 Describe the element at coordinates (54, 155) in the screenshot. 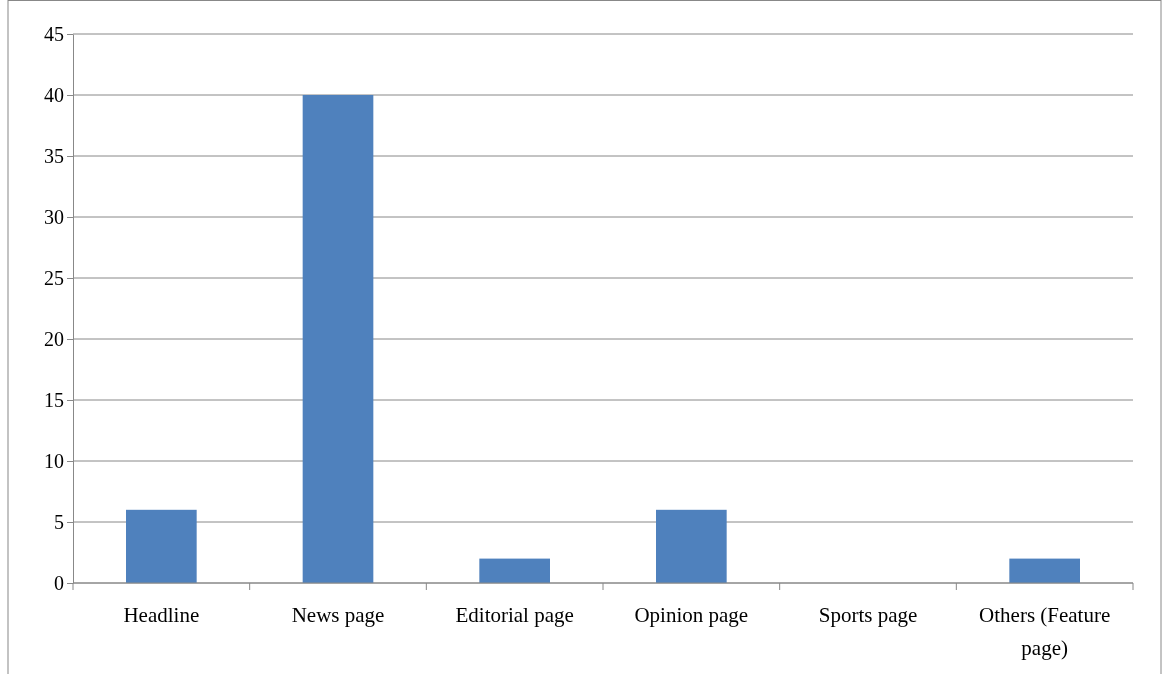

I see `y-tick-label: 35` at that location.